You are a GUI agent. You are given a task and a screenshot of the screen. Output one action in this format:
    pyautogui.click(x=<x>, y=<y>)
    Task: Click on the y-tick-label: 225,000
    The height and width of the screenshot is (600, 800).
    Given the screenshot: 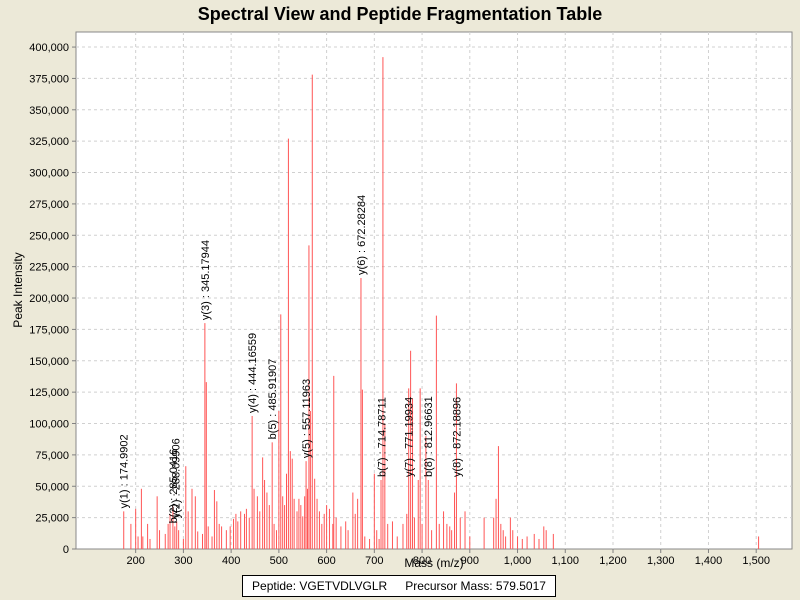 What is the action you would take?
    pyautogui.click(x=49, y=268)
    